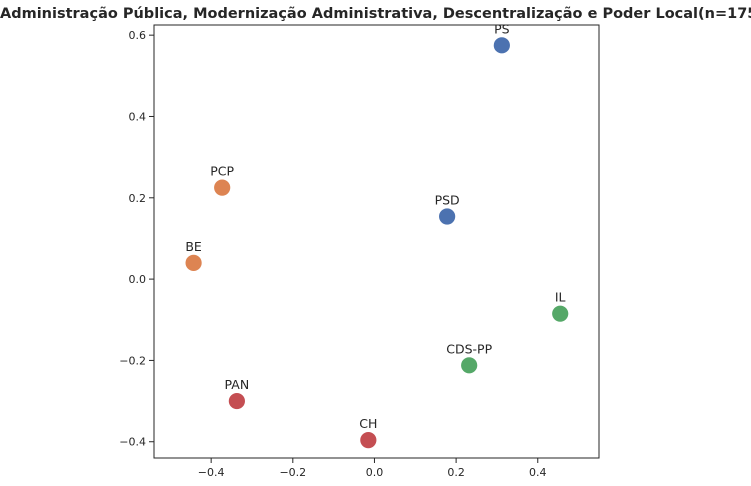 The height and width of the screenshot is (486, 751). Describe the element at coordinates (292, 472) in the screenshot. I see `x-tick-label: −0.2` at that location.